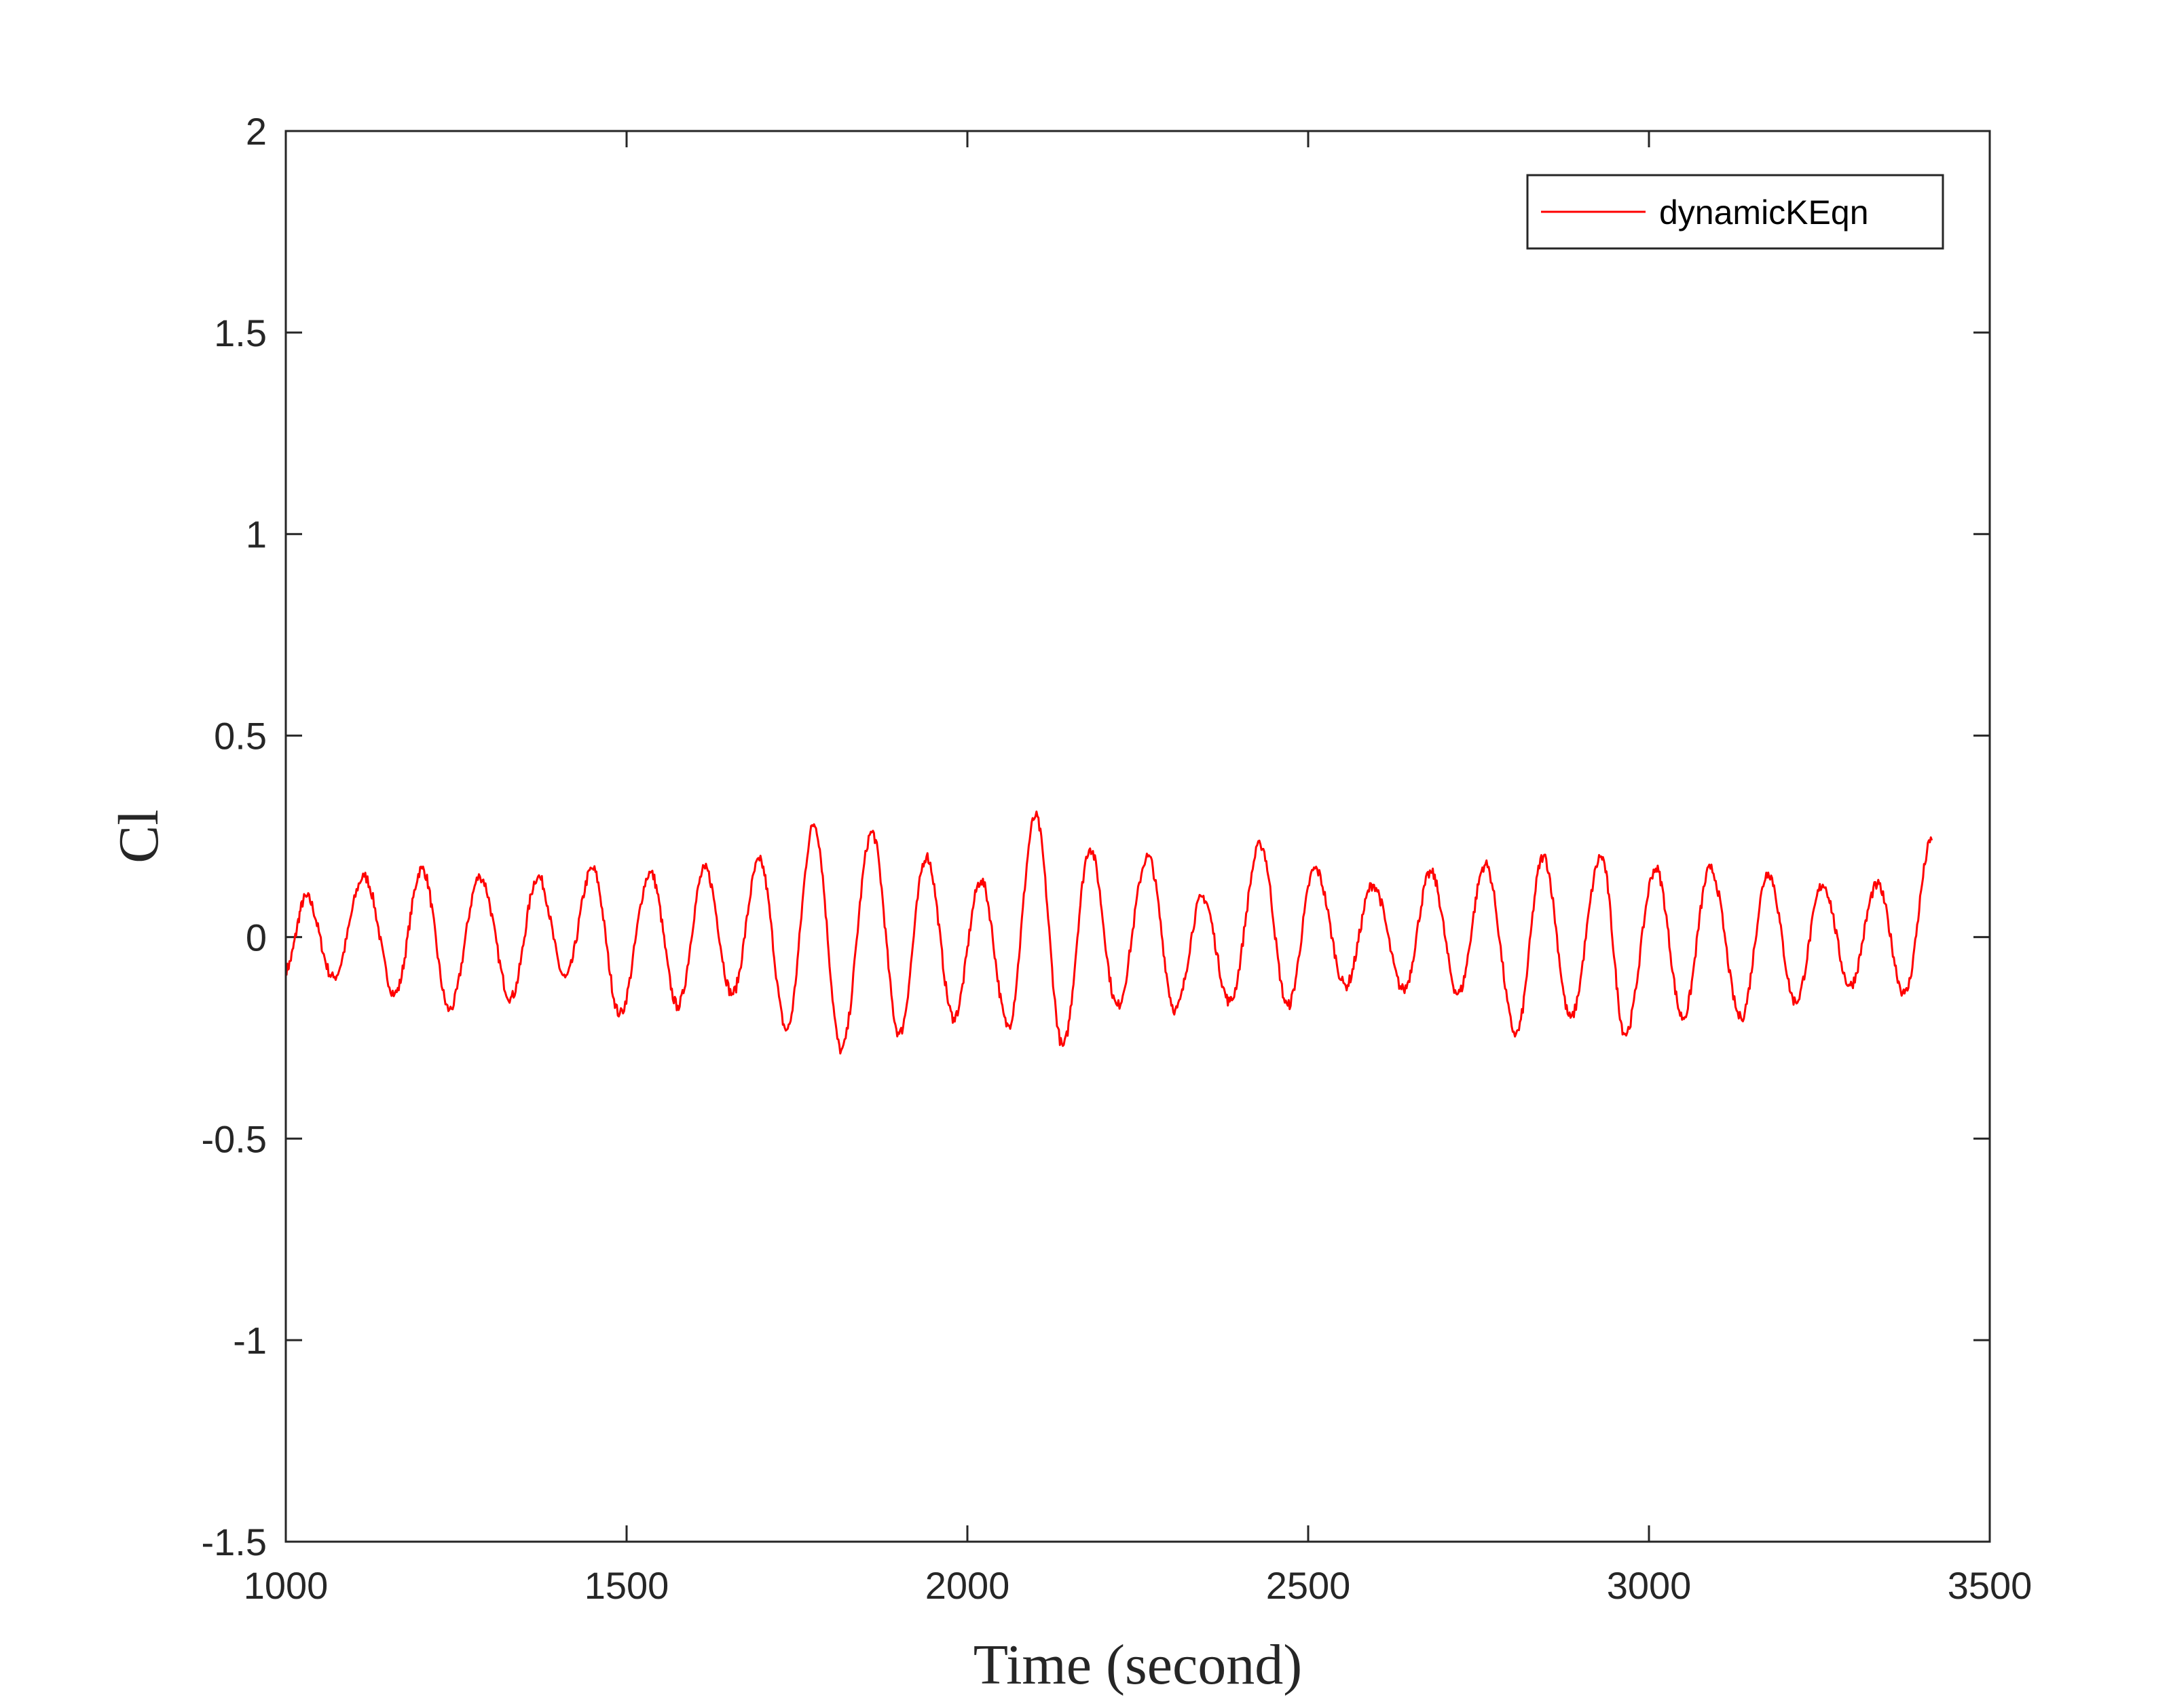 The width and height of the screenshot is (2171, 1708). I want to click on y-tick-label: 2, so click(256, 131).